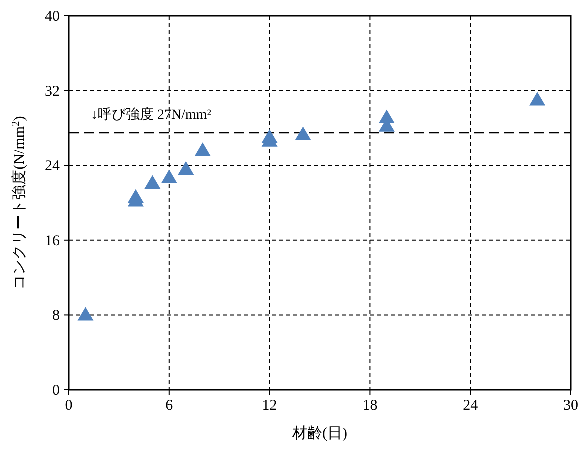 Image resolution: width=581 pixels, height=451 pixels. What do you see at coordinates (52, 17) in the screenshot?
I see `y-tick-label: 40` at bounding box center [52, 17].